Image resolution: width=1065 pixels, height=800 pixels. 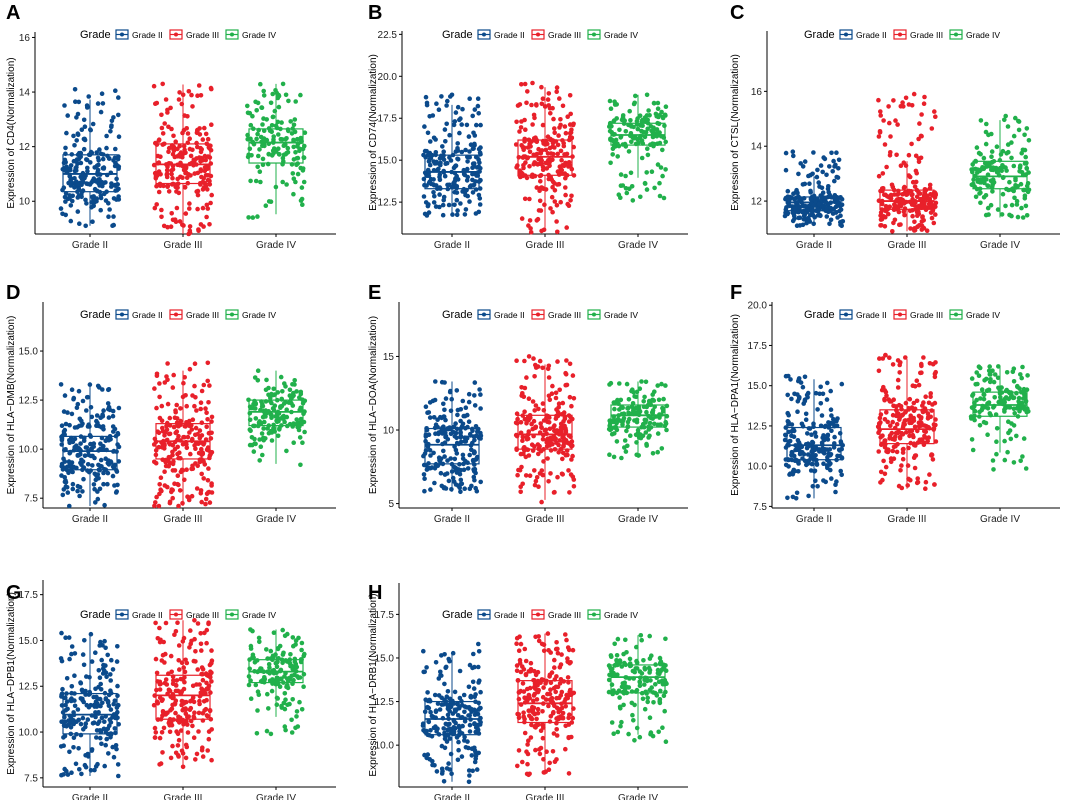 What do you see at coordinates (757, 147) in the screenshot?
I see `y-tick-label: 14` at bounding box center [757, 147].